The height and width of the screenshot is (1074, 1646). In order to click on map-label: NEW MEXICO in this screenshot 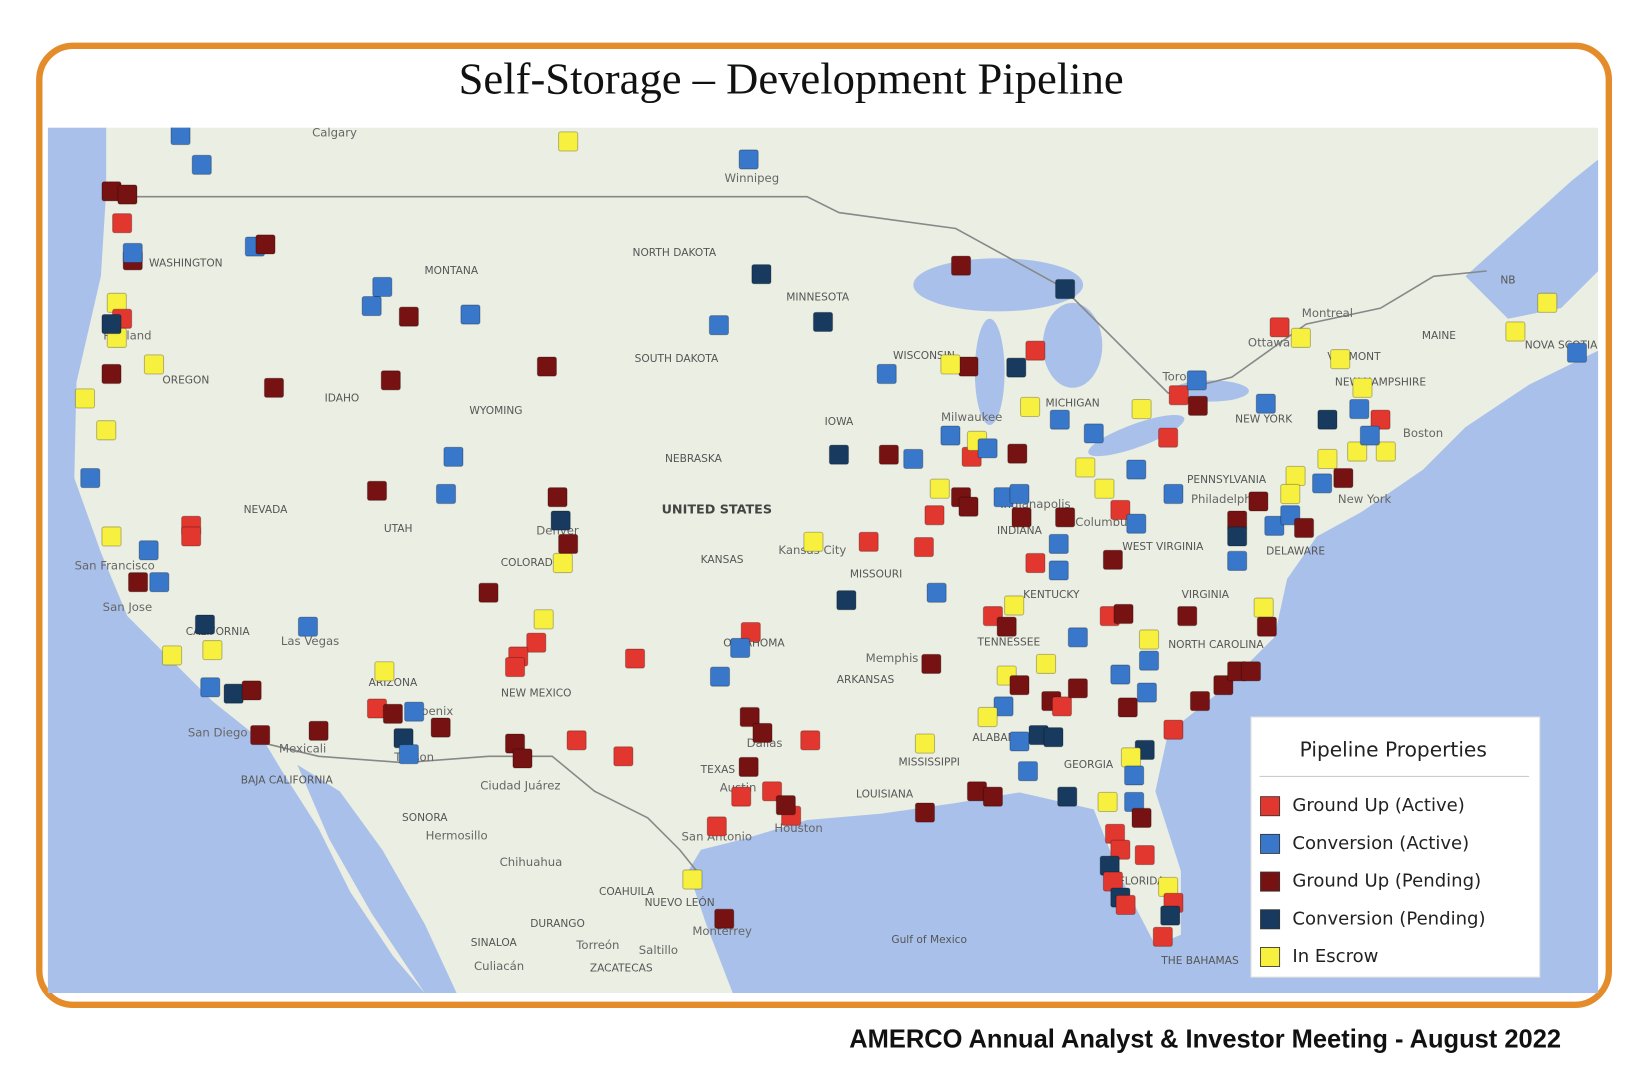, I will do `click(536, 693)`.